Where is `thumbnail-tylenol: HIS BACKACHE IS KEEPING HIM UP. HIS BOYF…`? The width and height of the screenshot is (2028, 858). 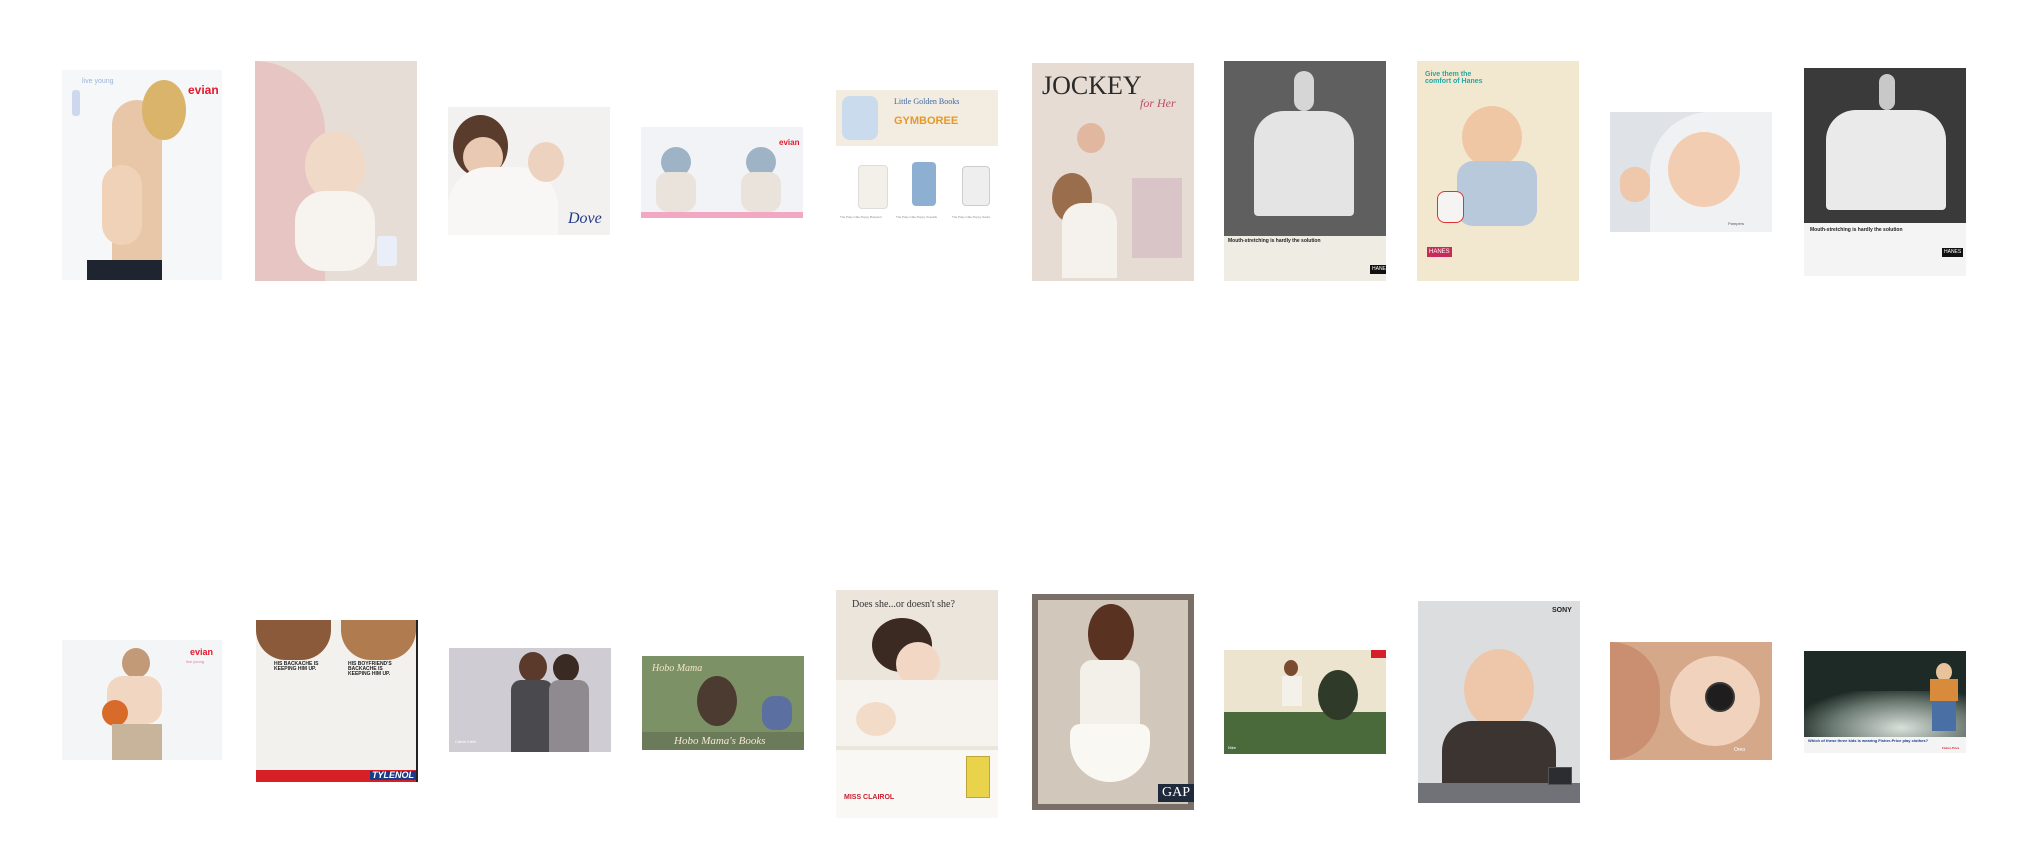 thumbnail-tylenol: HIS BACKACHE IS KEEPING HIM UP. HIS BOYF… is located at coordinates (337, 701).